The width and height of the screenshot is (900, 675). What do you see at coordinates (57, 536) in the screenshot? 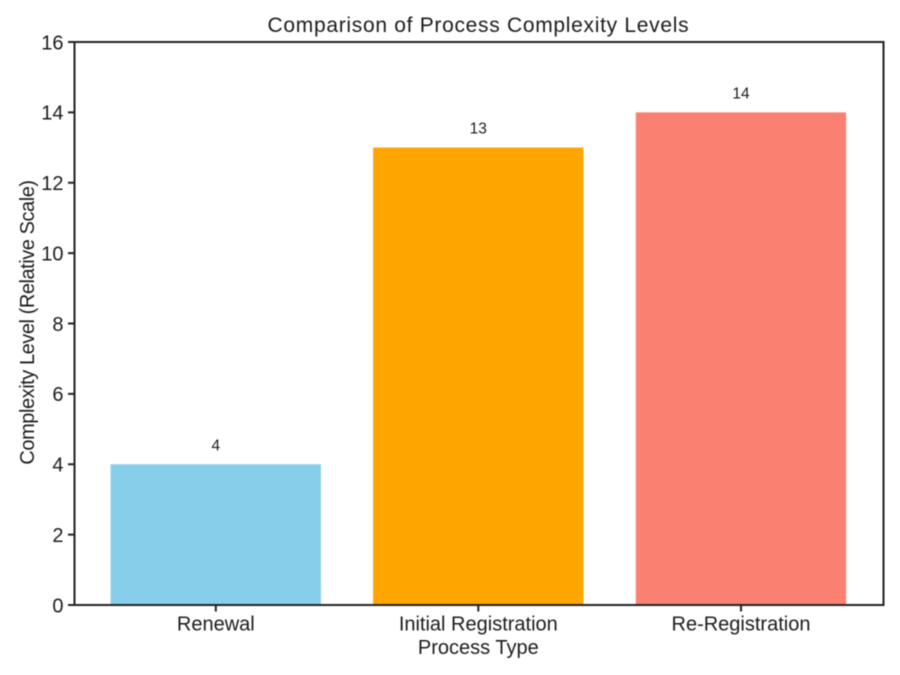
I see `svg-text: 2` at bounding box center [57, 536].